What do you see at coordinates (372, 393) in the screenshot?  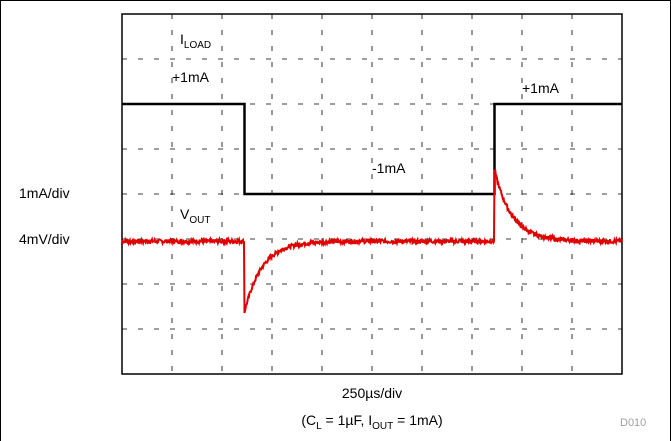 I see `x-axis-label: 250µs/div` at bounding box center [372, 393].